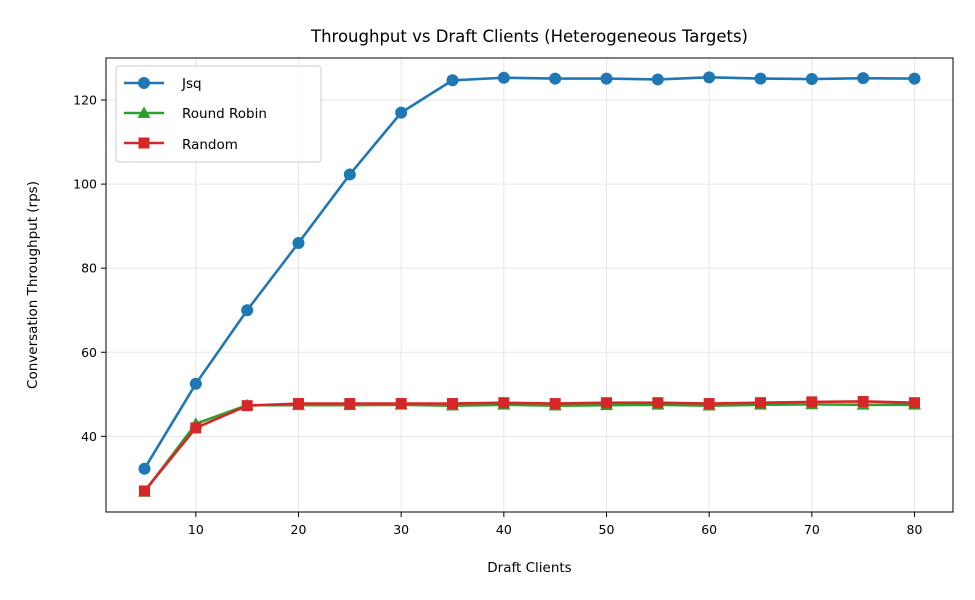 The image size is (975, 600). I want to click on y-tick-label: 100, so click(85, 184).